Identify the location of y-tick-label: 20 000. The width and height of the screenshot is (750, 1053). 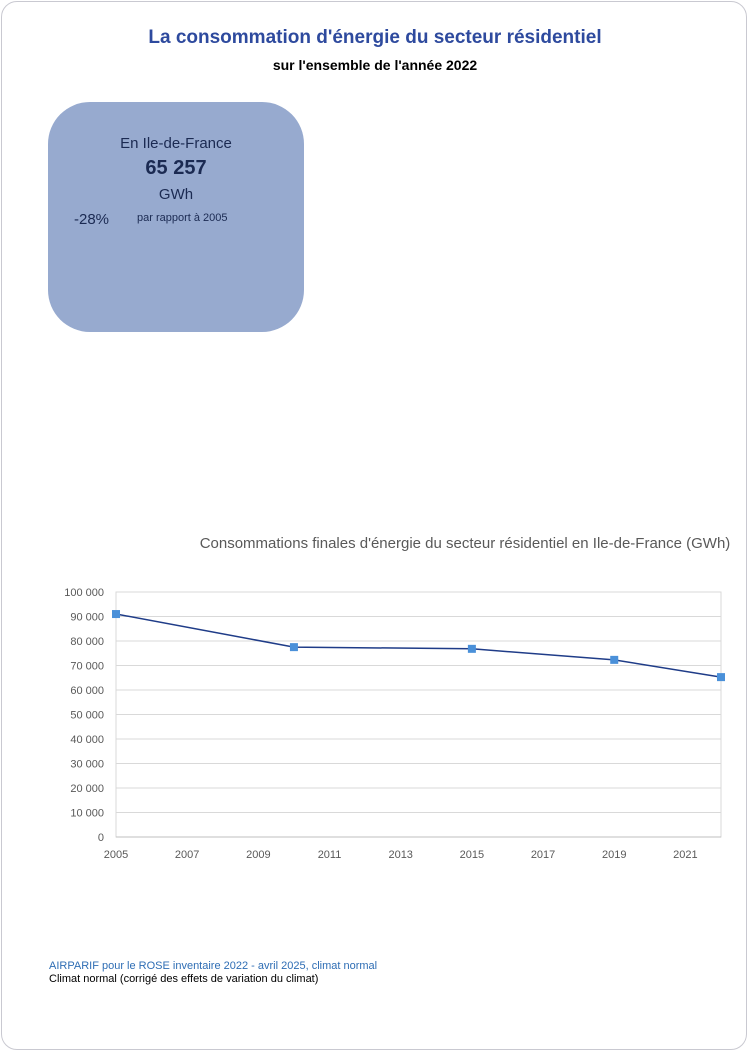
(87, 789).